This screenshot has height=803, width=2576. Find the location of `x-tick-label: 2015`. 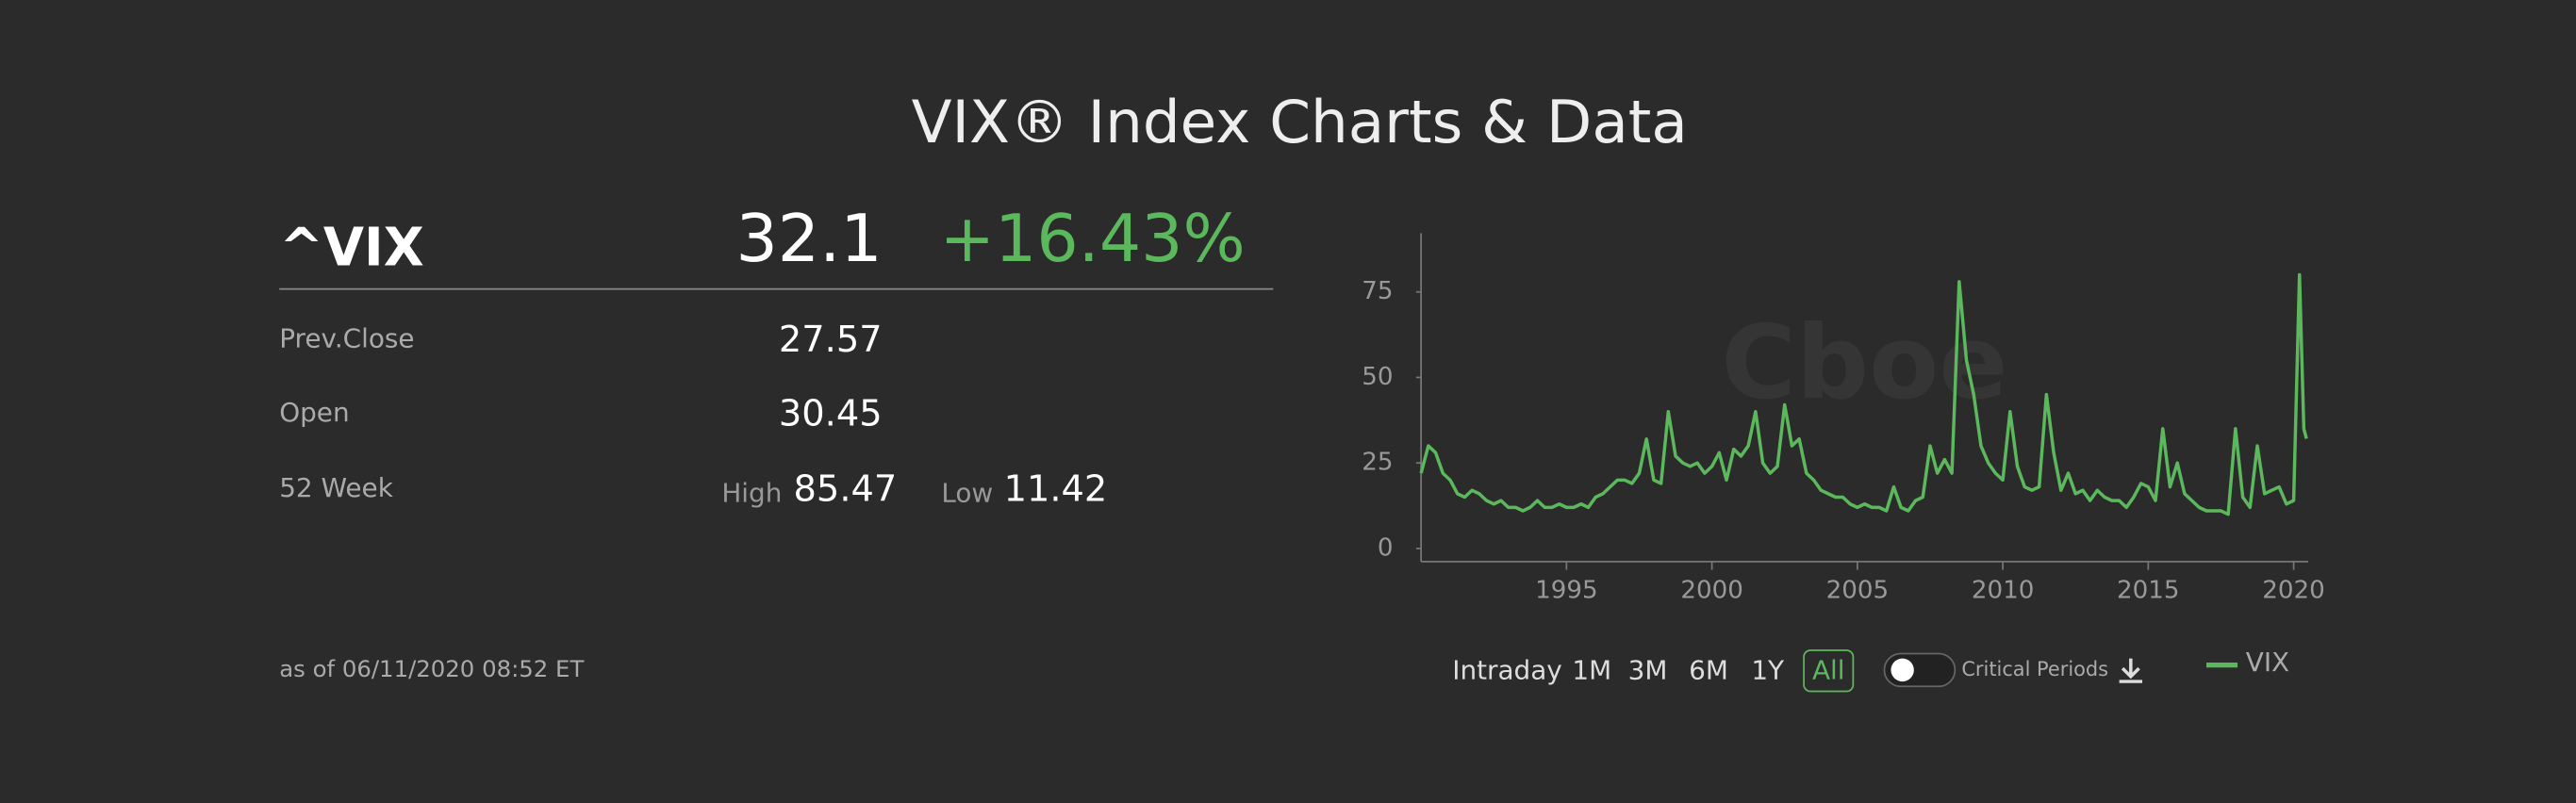

x-tick-label: 2015 is located at coordinates (2148, 591).